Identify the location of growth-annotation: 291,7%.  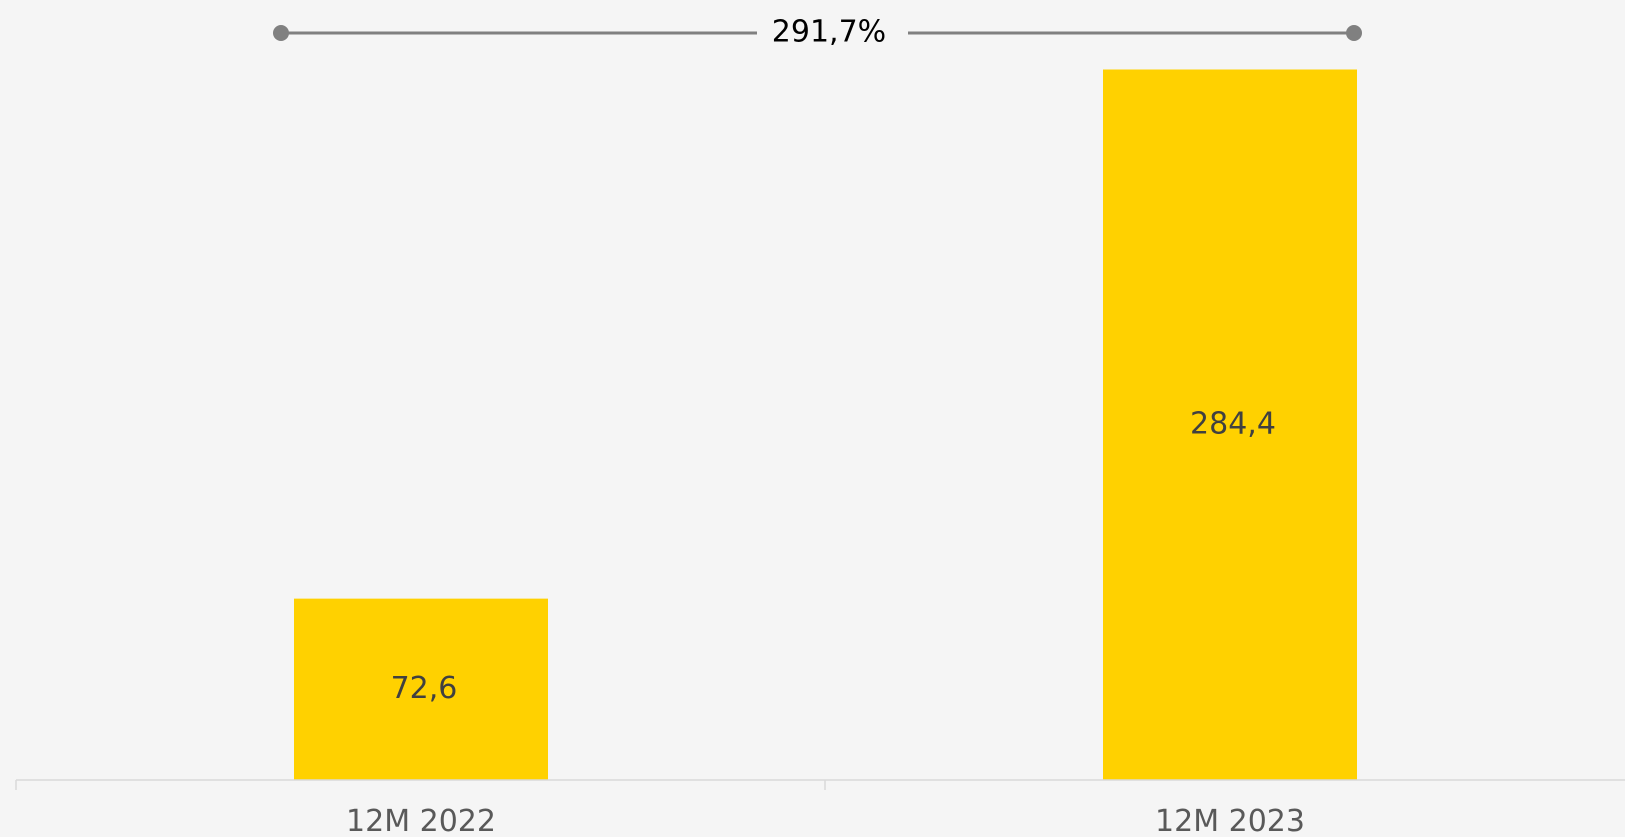
(817, 32).